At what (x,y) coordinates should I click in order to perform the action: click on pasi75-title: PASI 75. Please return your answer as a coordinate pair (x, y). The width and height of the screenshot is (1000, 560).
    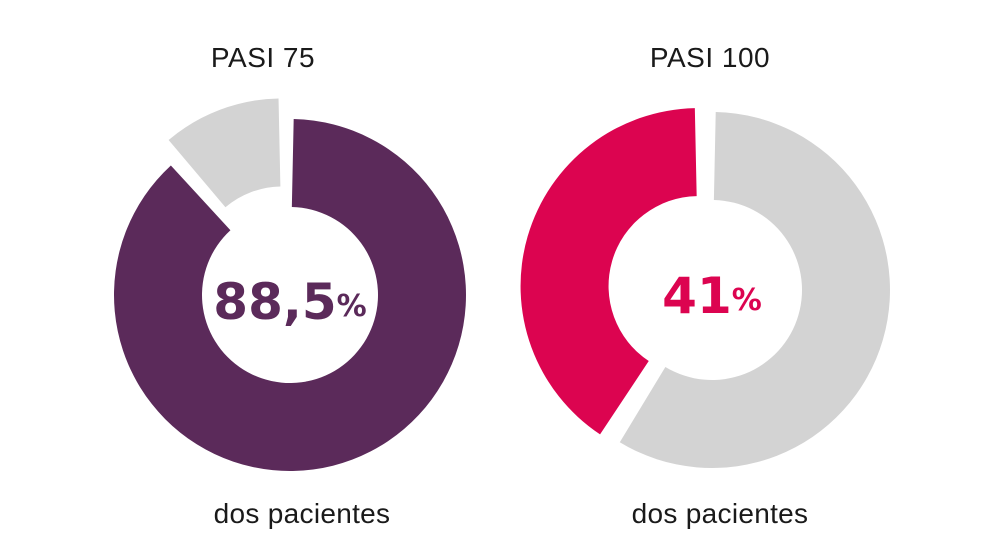
    Looking at the image, I should click on (263, 57).